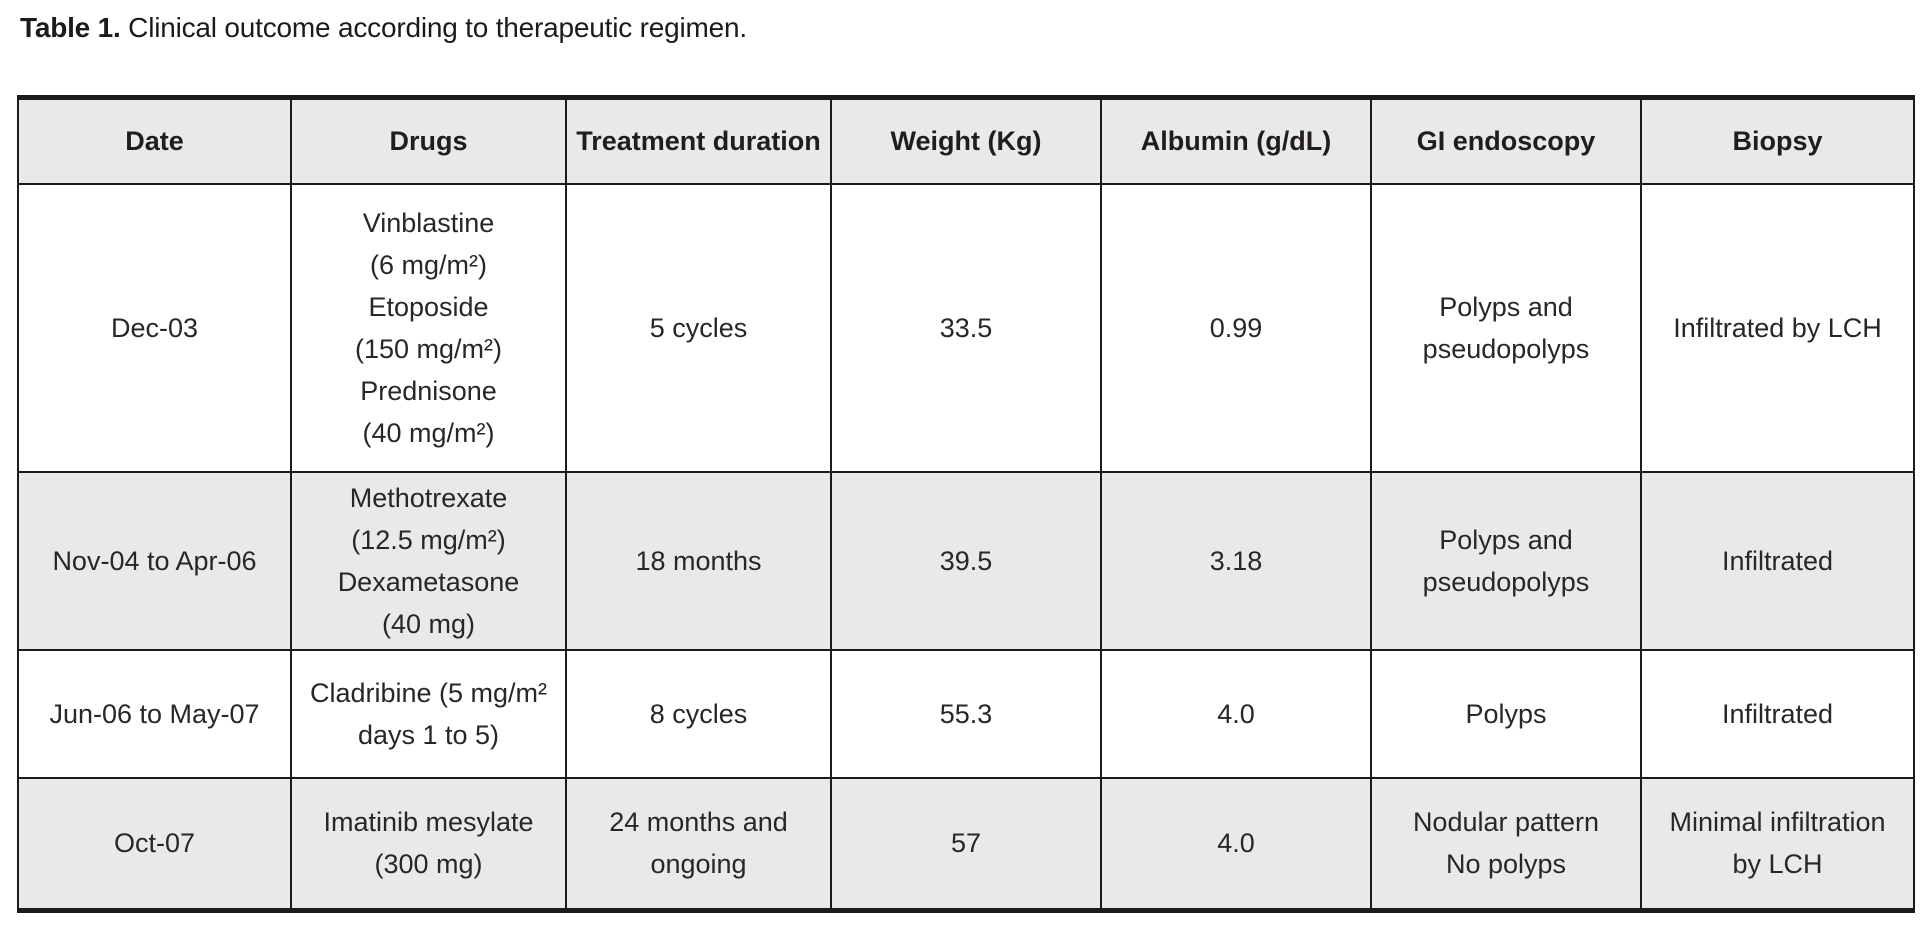 The image size is (1929, 937). What do you see at coordinates (428, 713) in the screenshot?
I see `cell-drugs: Cladribine (5 mg/m² days 1 to 5)` at bounding box center [428, 713].